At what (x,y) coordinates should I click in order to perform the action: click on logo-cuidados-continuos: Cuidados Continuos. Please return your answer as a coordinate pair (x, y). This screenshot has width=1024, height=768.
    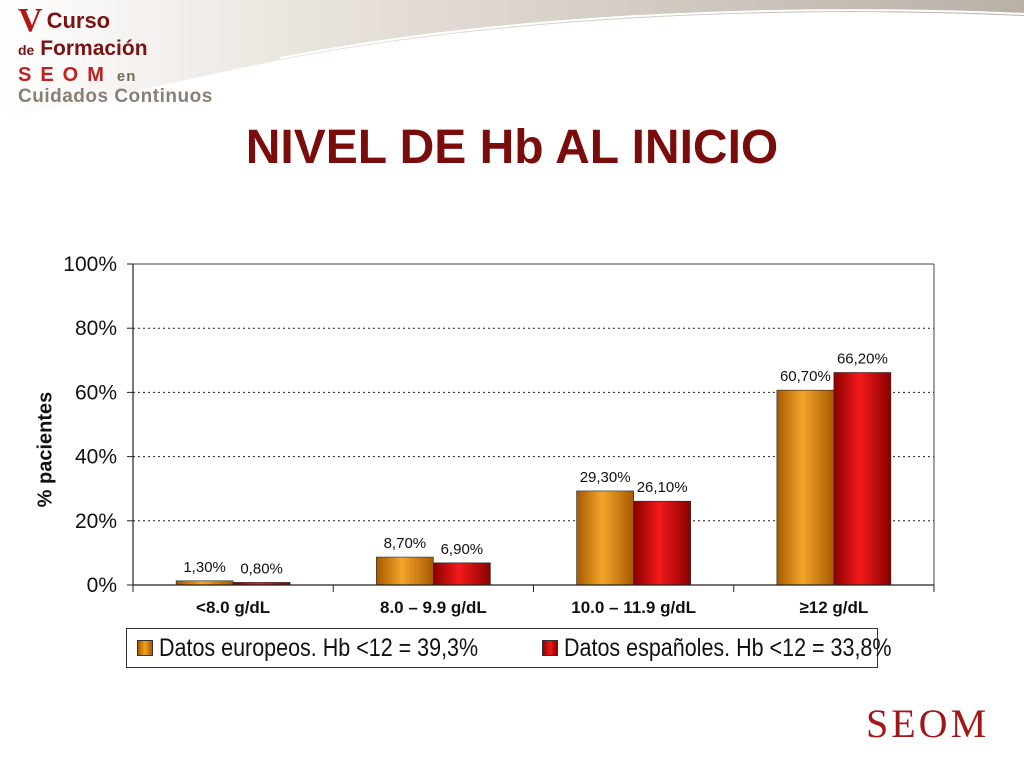
    Looking at the image, I should click on (115, 96).